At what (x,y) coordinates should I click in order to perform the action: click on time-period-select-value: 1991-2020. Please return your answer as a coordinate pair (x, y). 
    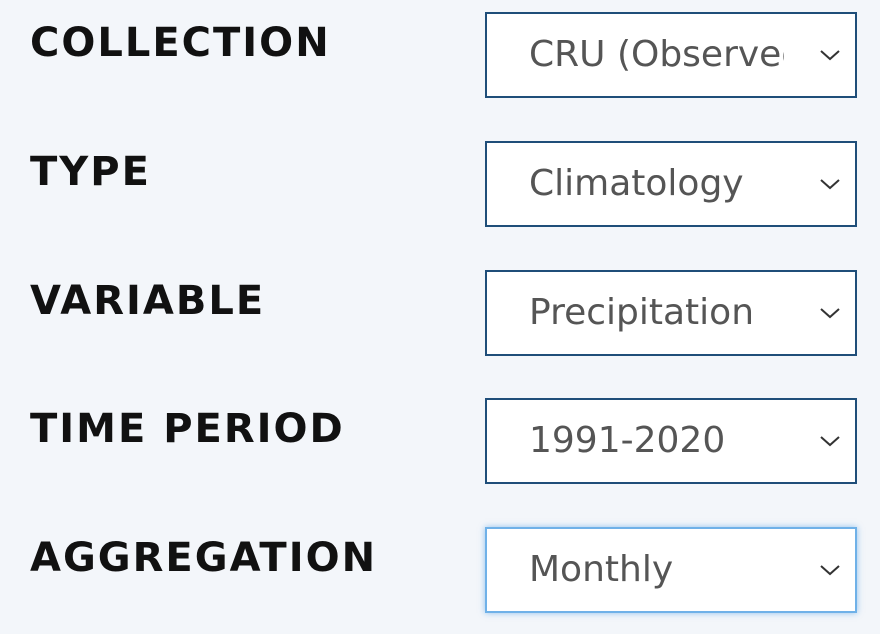
    Looking at the image, I should click on (627, 440).